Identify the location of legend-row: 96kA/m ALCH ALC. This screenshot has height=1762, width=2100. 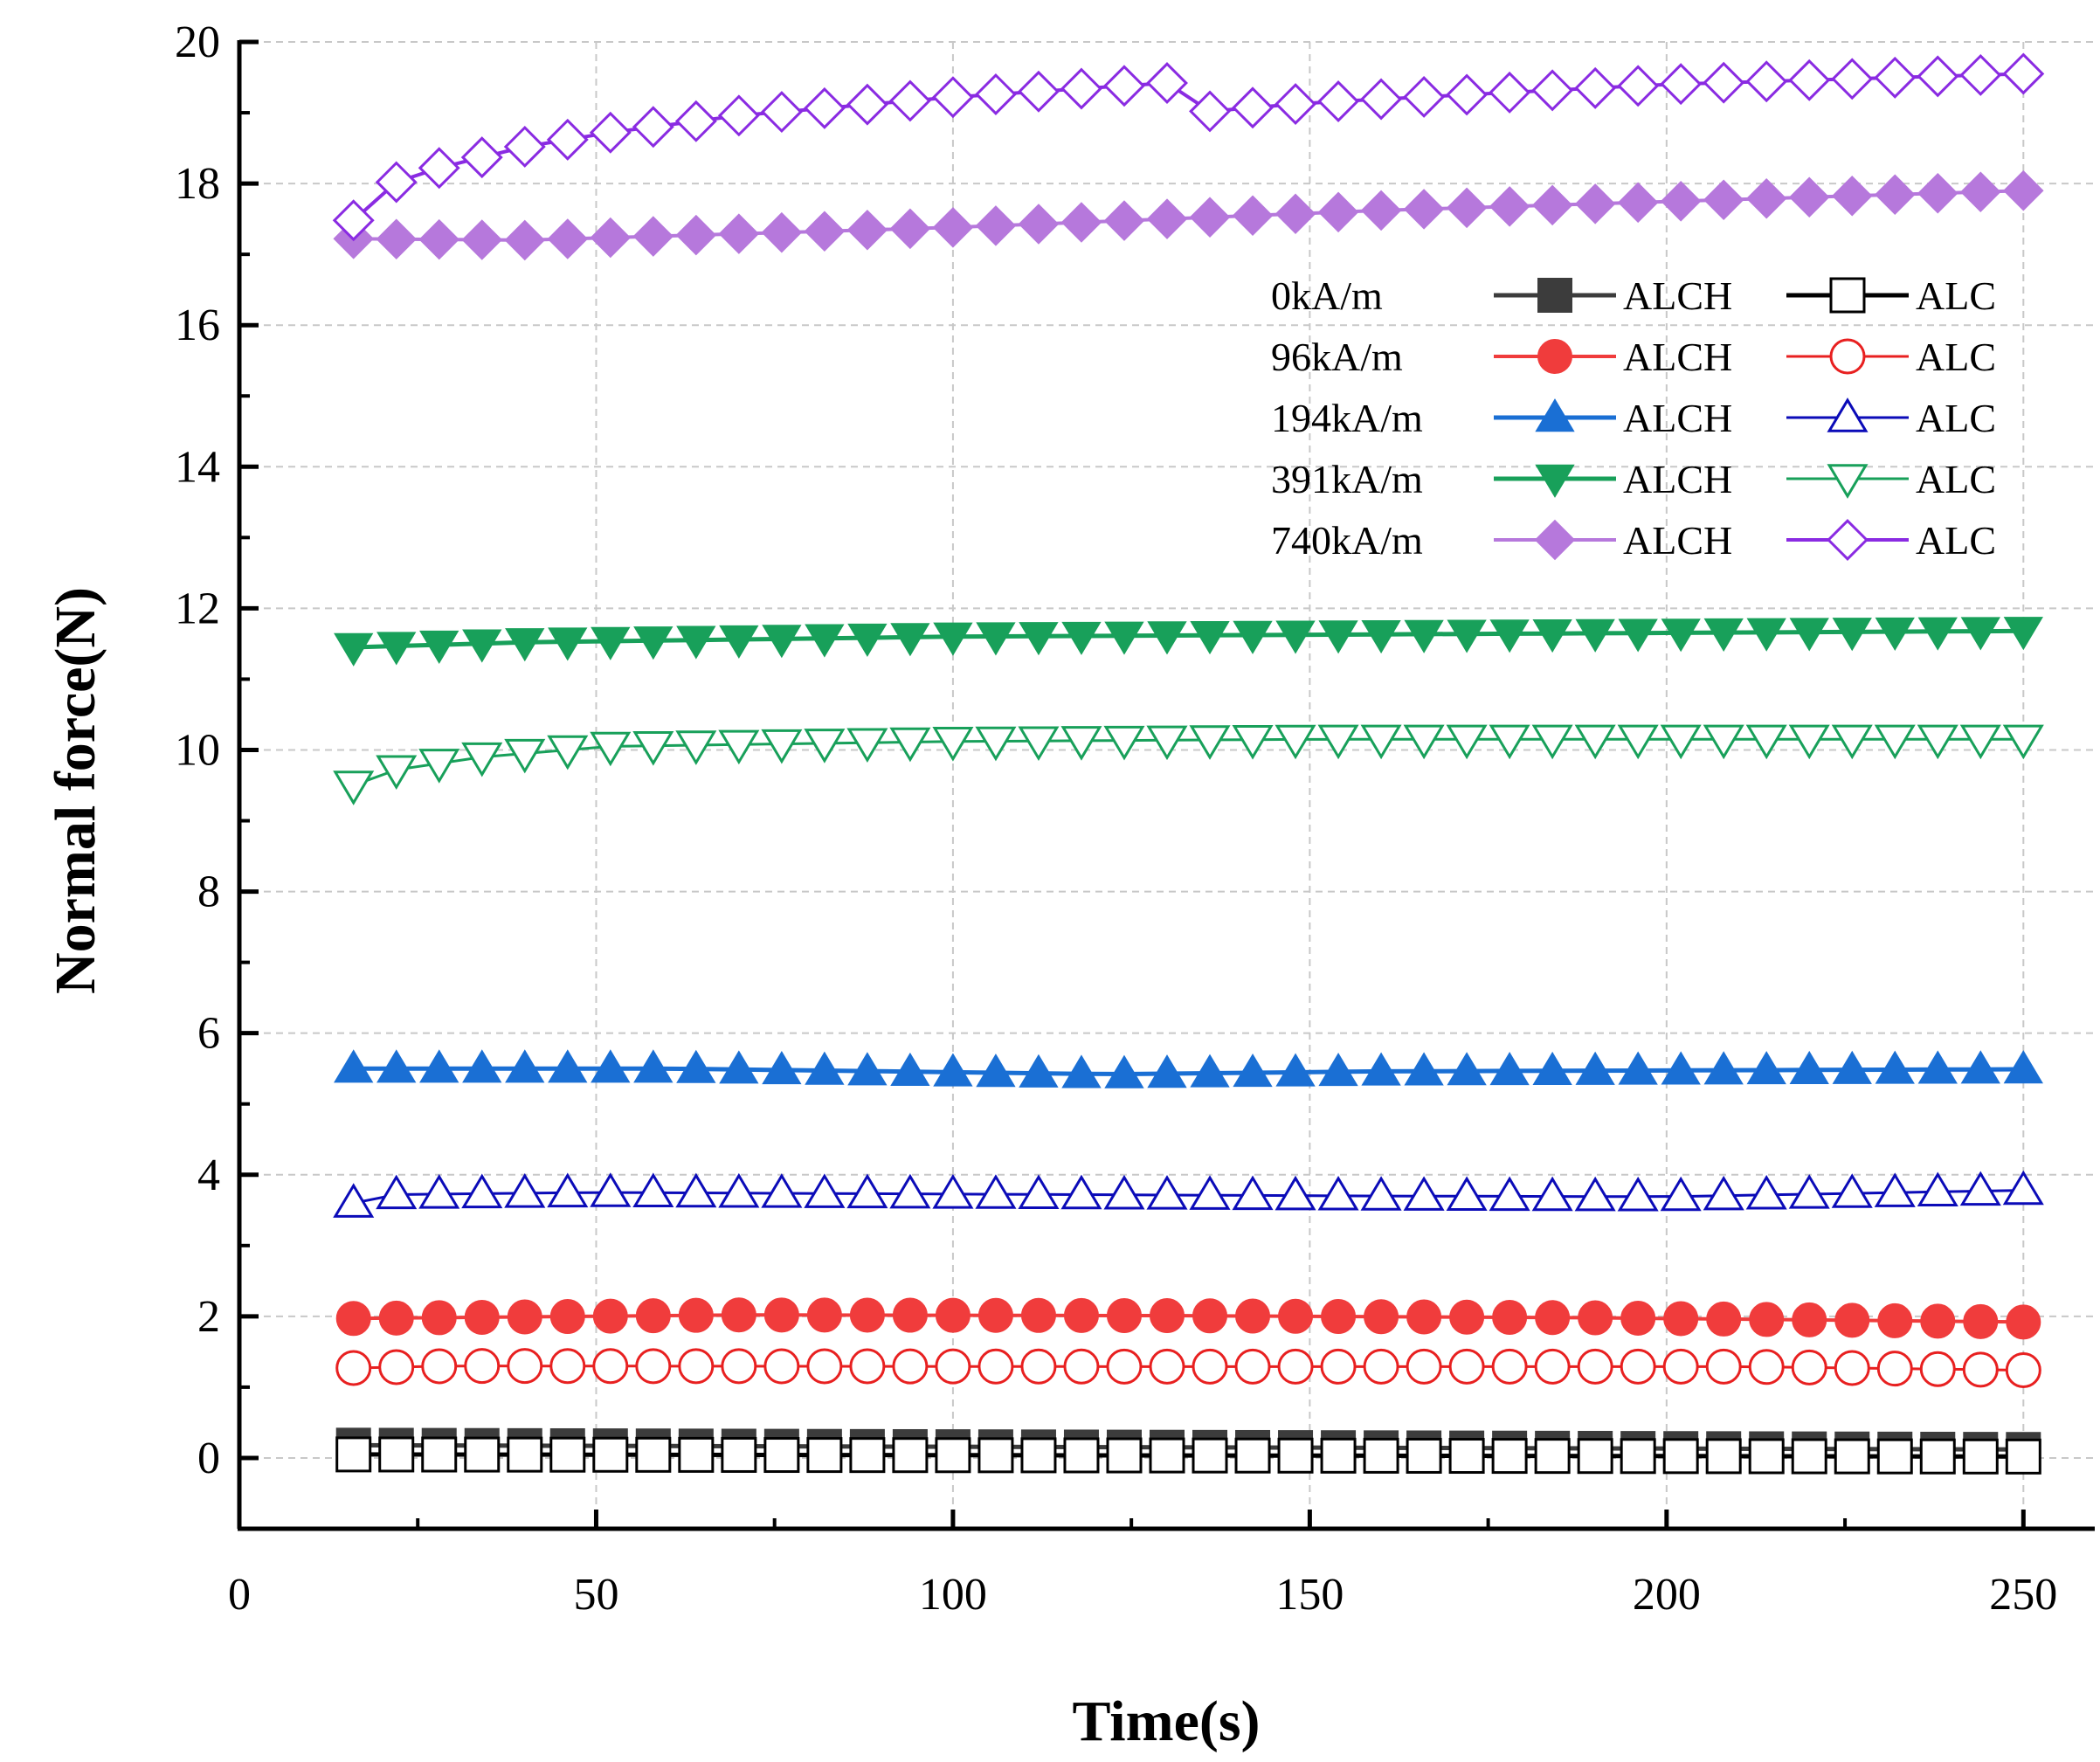
(1633, 357).